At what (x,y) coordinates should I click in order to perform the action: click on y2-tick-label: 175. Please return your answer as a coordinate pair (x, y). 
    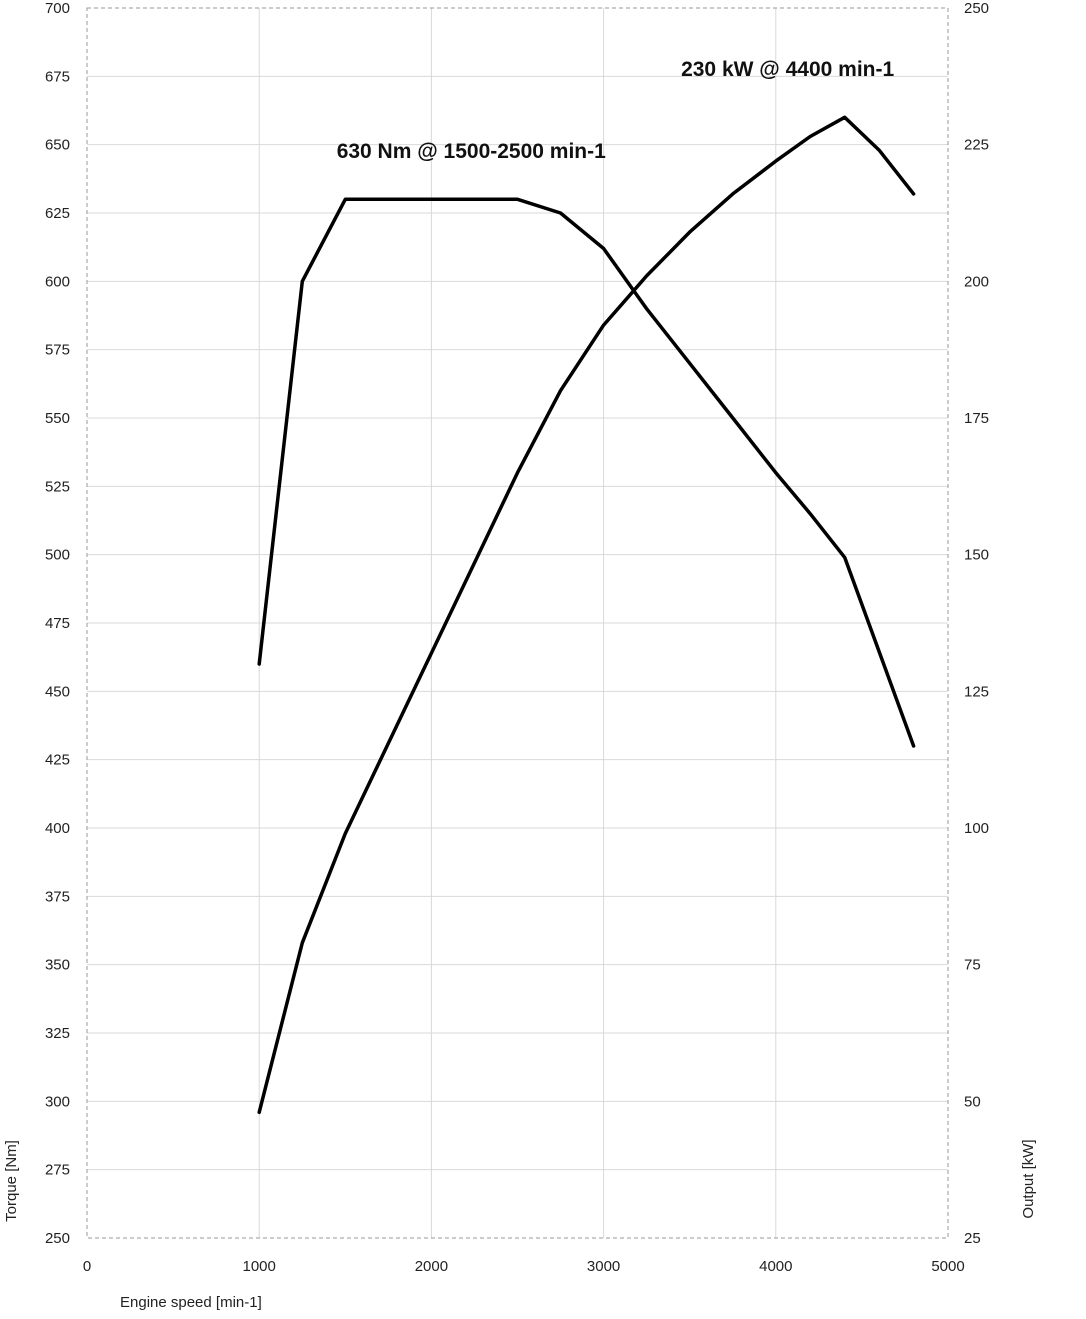
    Looking at the image, I should click on (976, 418).